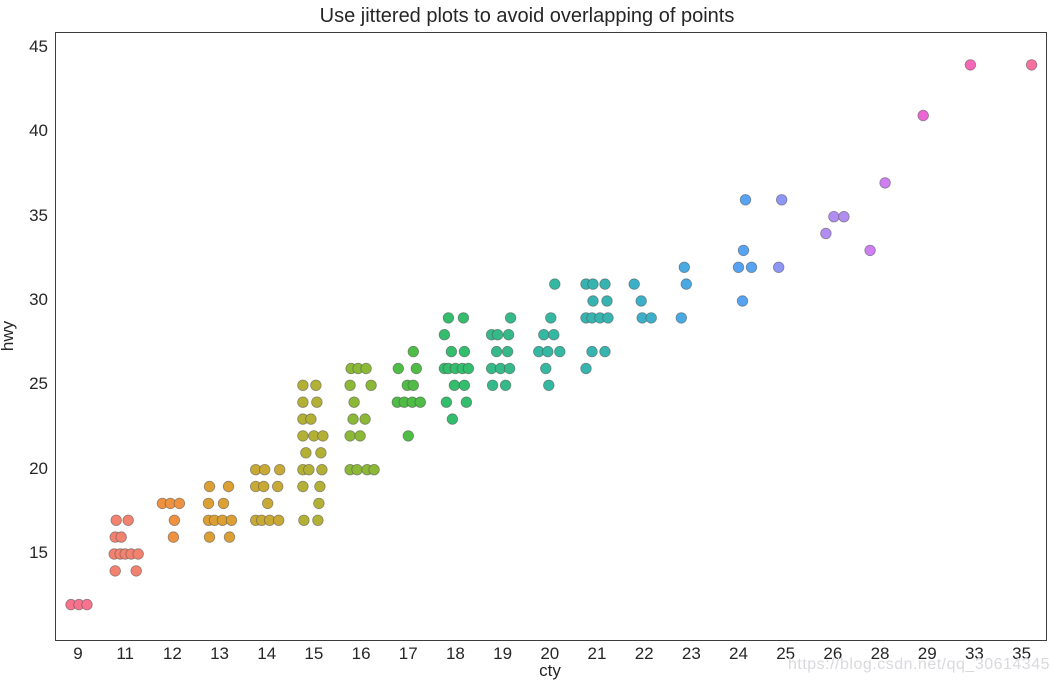 Image resolution: width=1054 pixels, height=688 pixels. Describe the element at coordinates (38, 468) in the screenshot. I see `y-tick-label: 20` at that location.